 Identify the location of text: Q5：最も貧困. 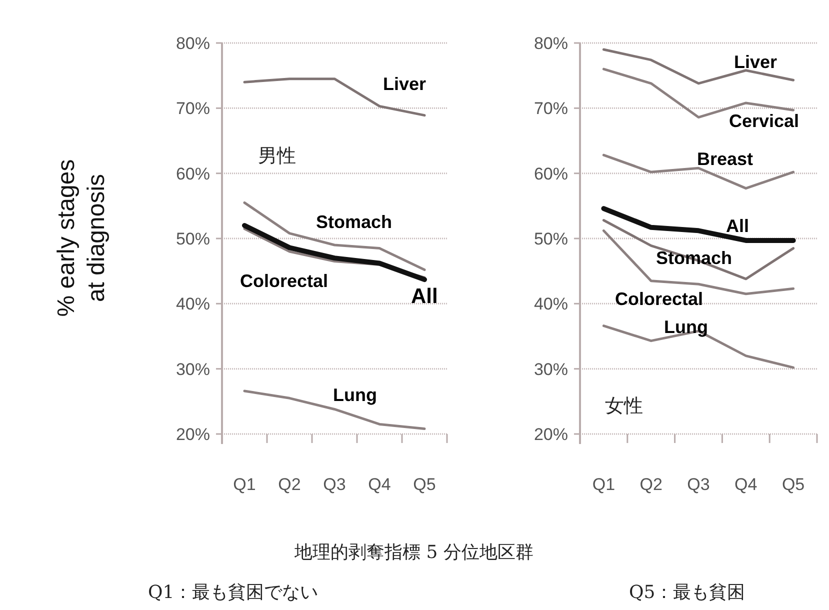
(687, 592).